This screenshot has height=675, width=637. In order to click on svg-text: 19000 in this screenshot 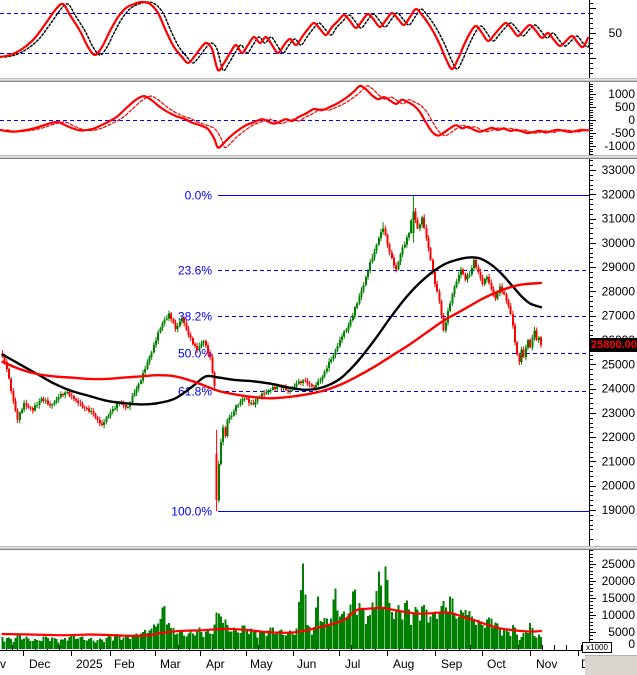, I will do `click(619, 510)`.